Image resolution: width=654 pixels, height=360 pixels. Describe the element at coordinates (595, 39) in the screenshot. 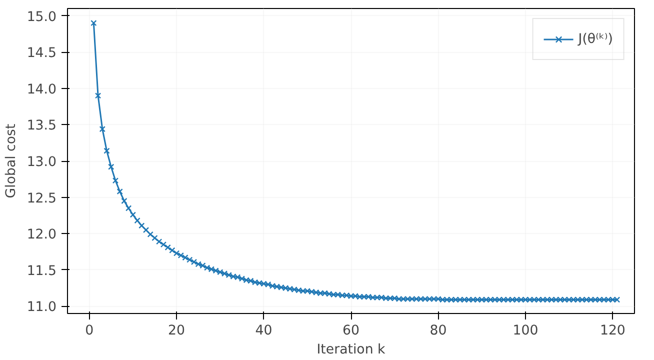

I see `legend-label: J(θ⁽ᵏ⁾)` at that location.